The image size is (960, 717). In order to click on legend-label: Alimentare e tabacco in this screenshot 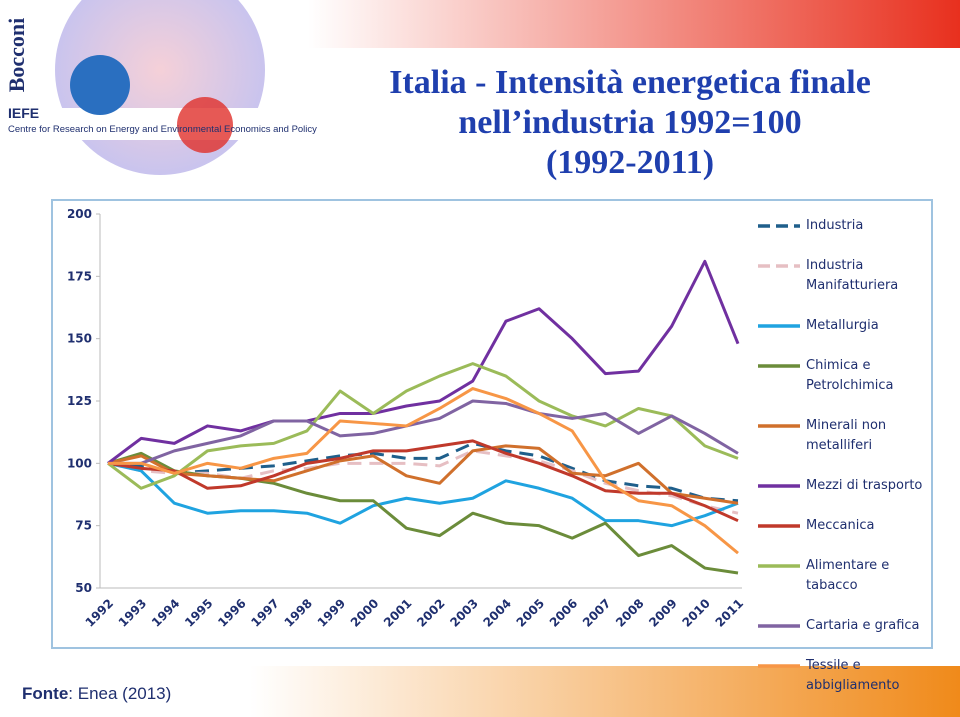, I will do `click(848, 575)`.